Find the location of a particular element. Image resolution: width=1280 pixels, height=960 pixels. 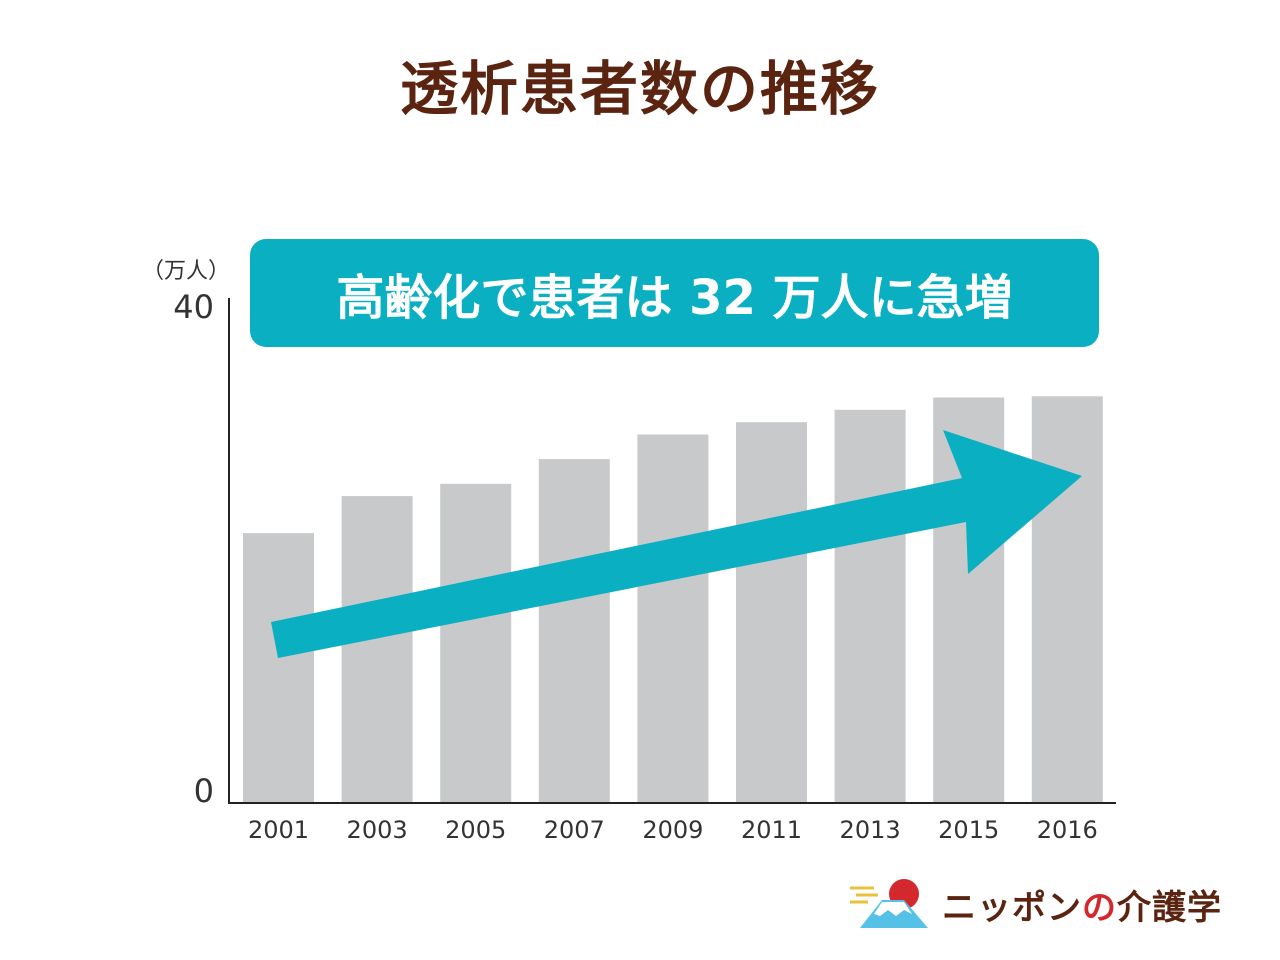

brand-name-prefix: ニッポン is located at coordinates (1012, 907).